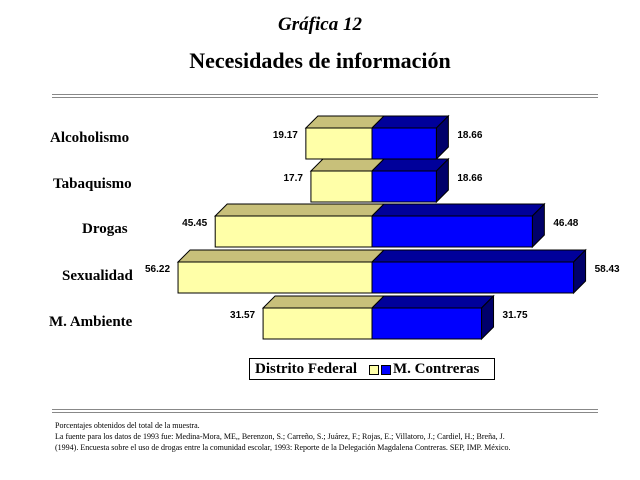  What do you see at coordinates (427, 323) in the screenshot?
I see `bar-m-contreras-m-ambiente` at bounding box center [427, 323].